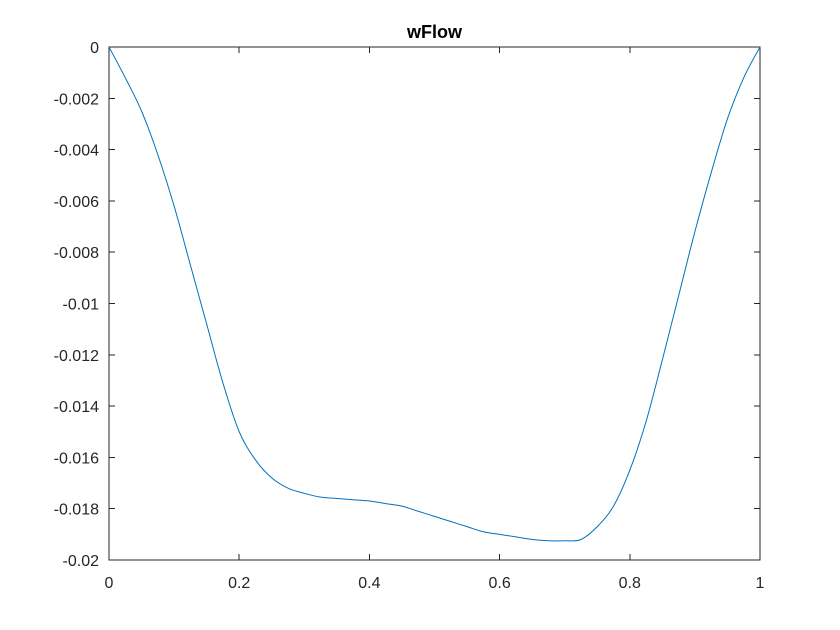  Describe the element at coordinates (76, 253) in the screenshot. I see `y-tick-label: -0.008` at that location.